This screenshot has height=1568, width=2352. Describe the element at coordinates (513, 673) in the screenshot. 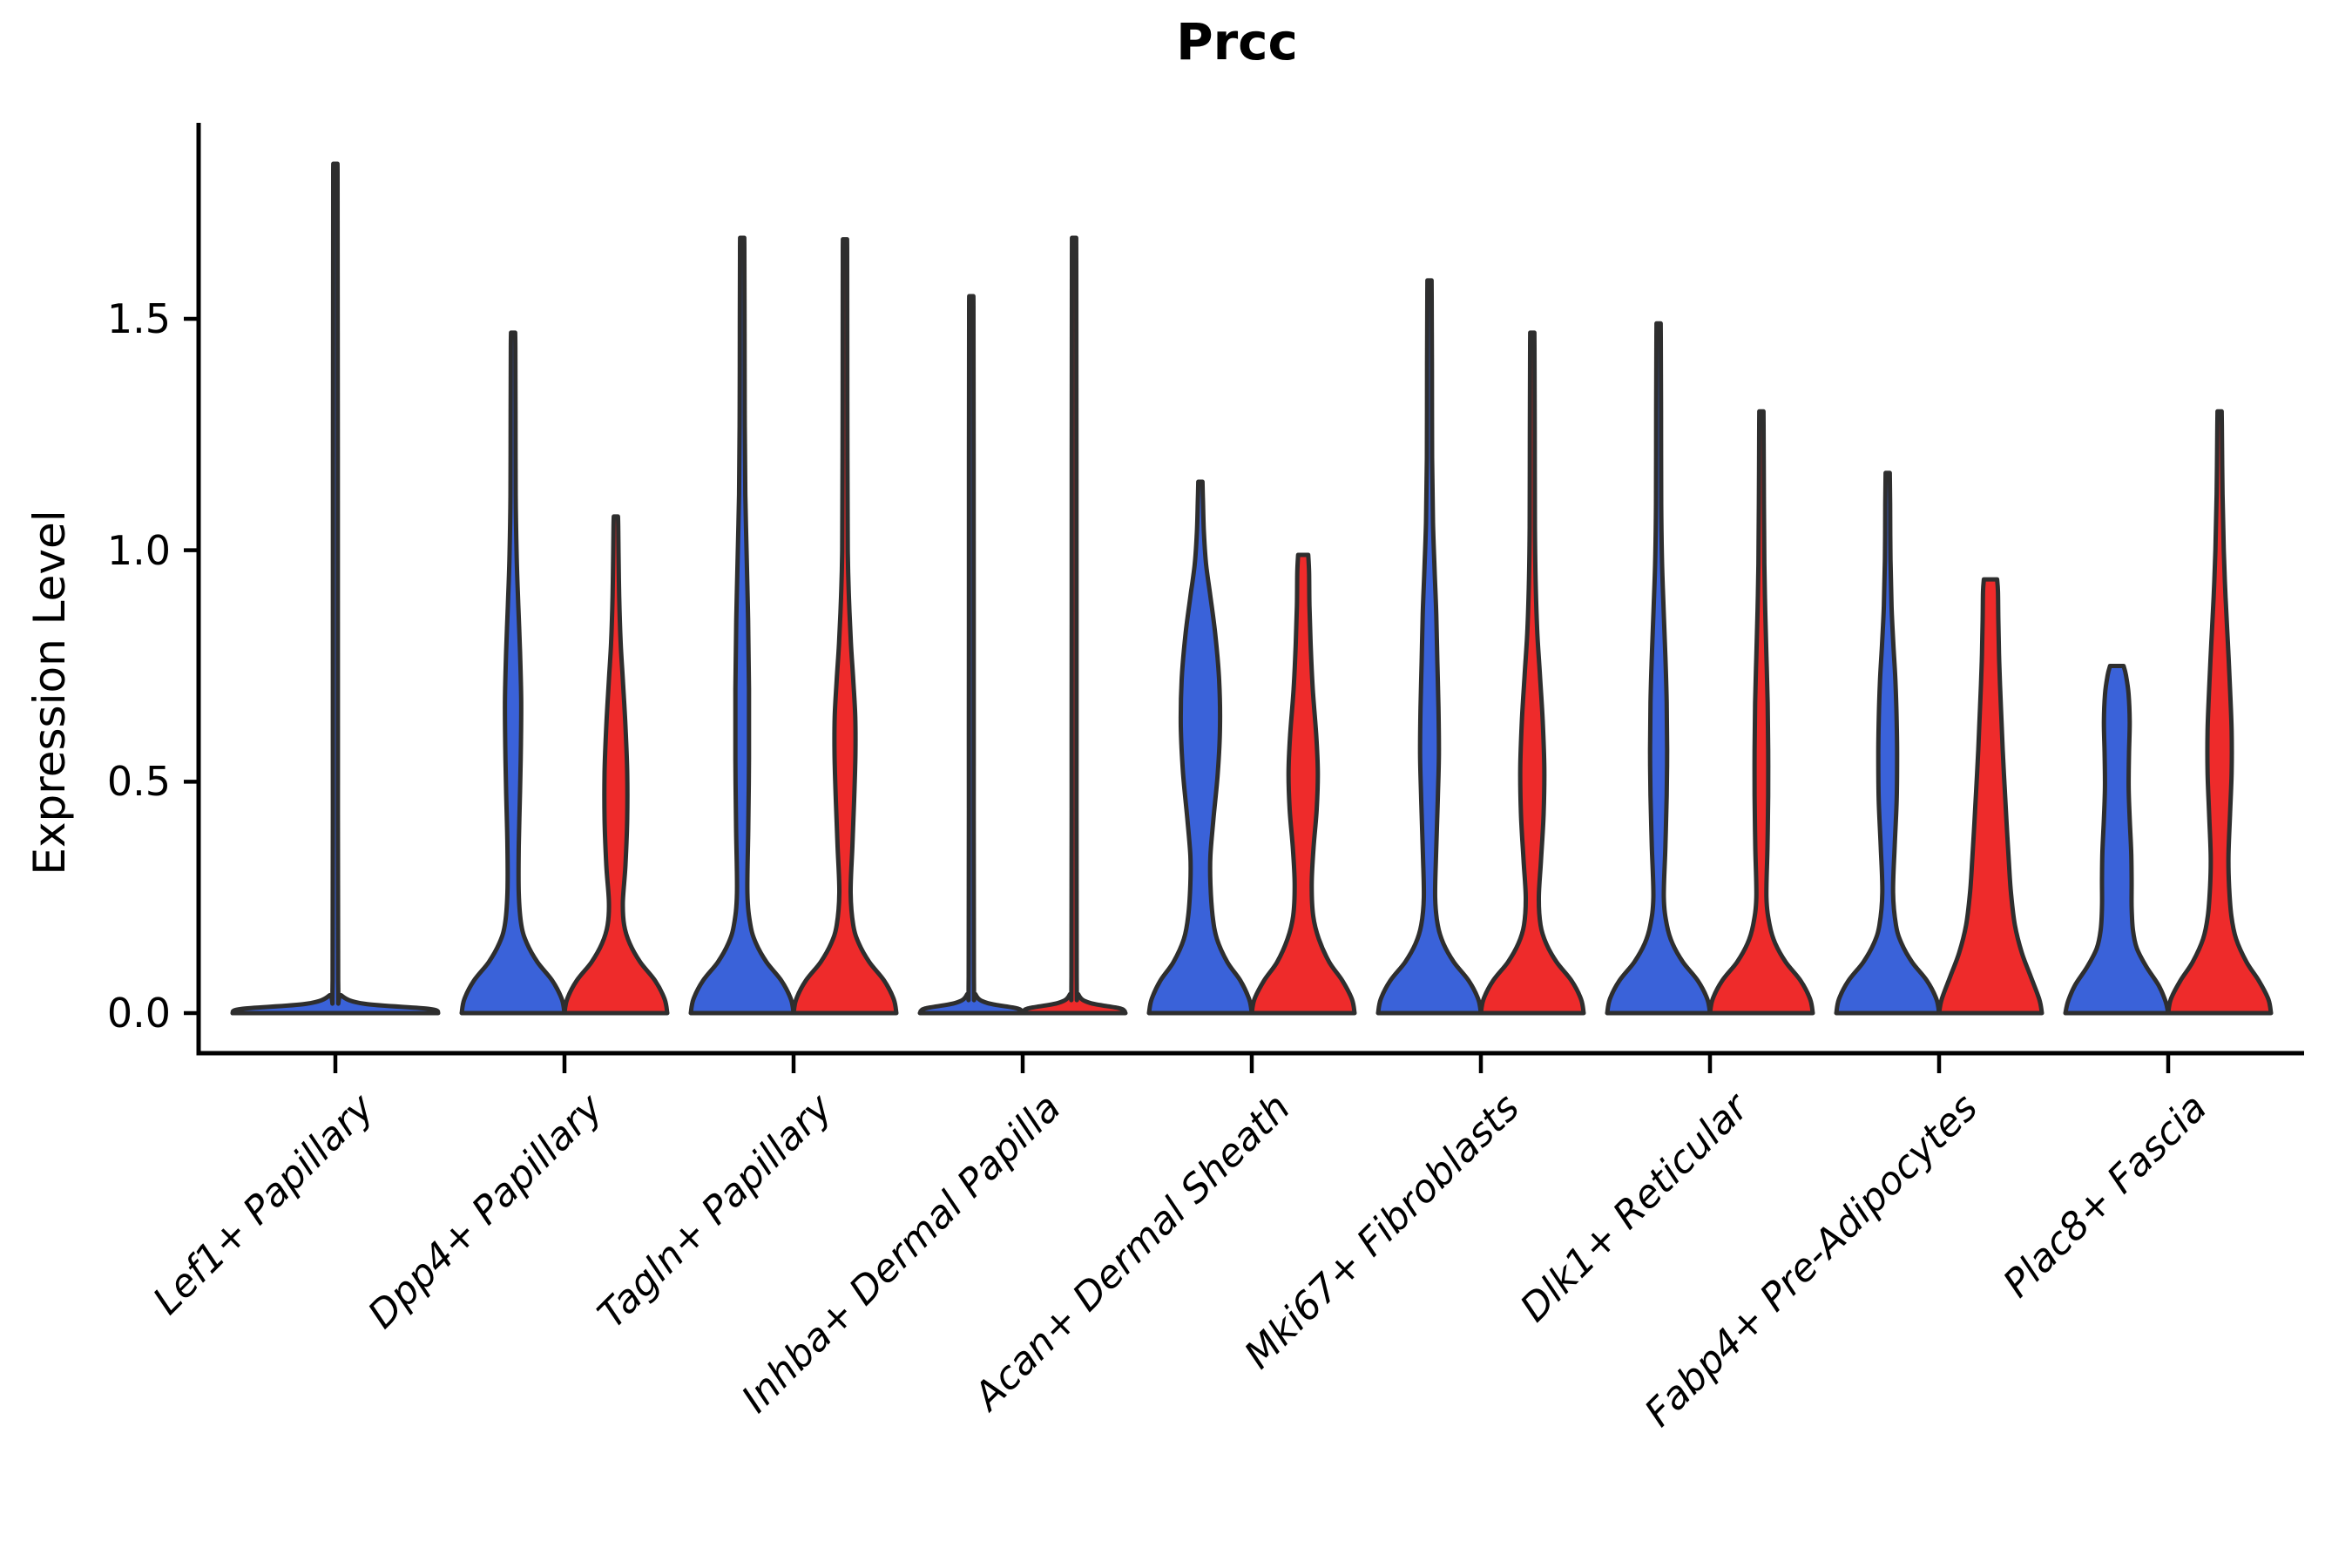

I see `violin-condition-blue-cat1` at that location.